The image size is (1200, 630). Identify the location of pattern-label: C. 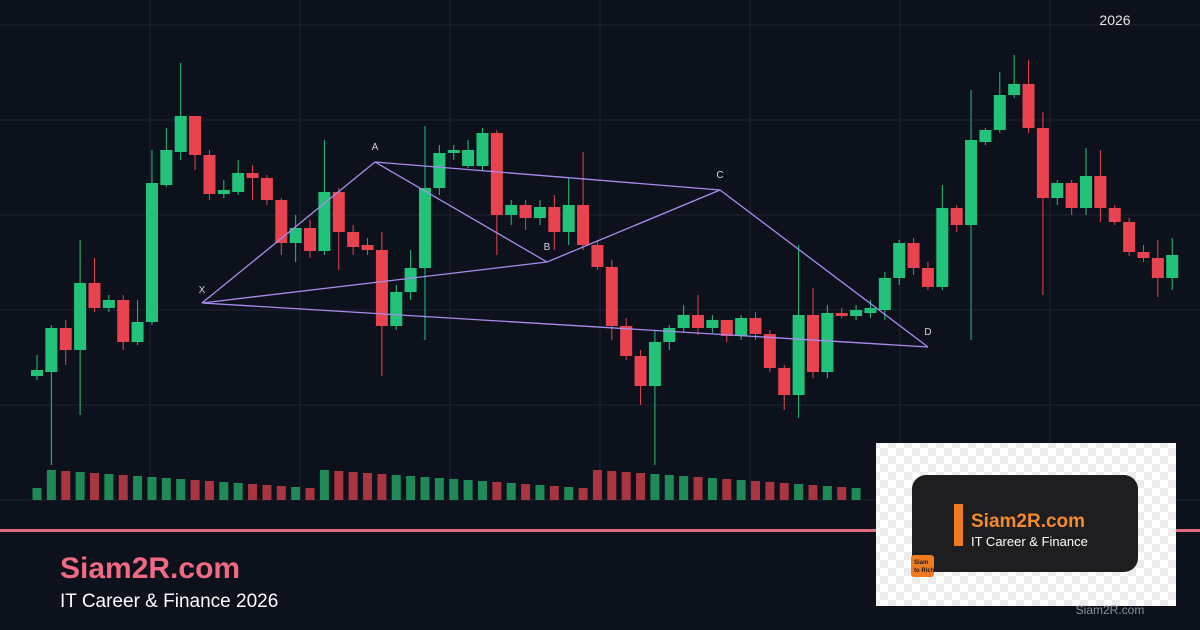
(719, 175).